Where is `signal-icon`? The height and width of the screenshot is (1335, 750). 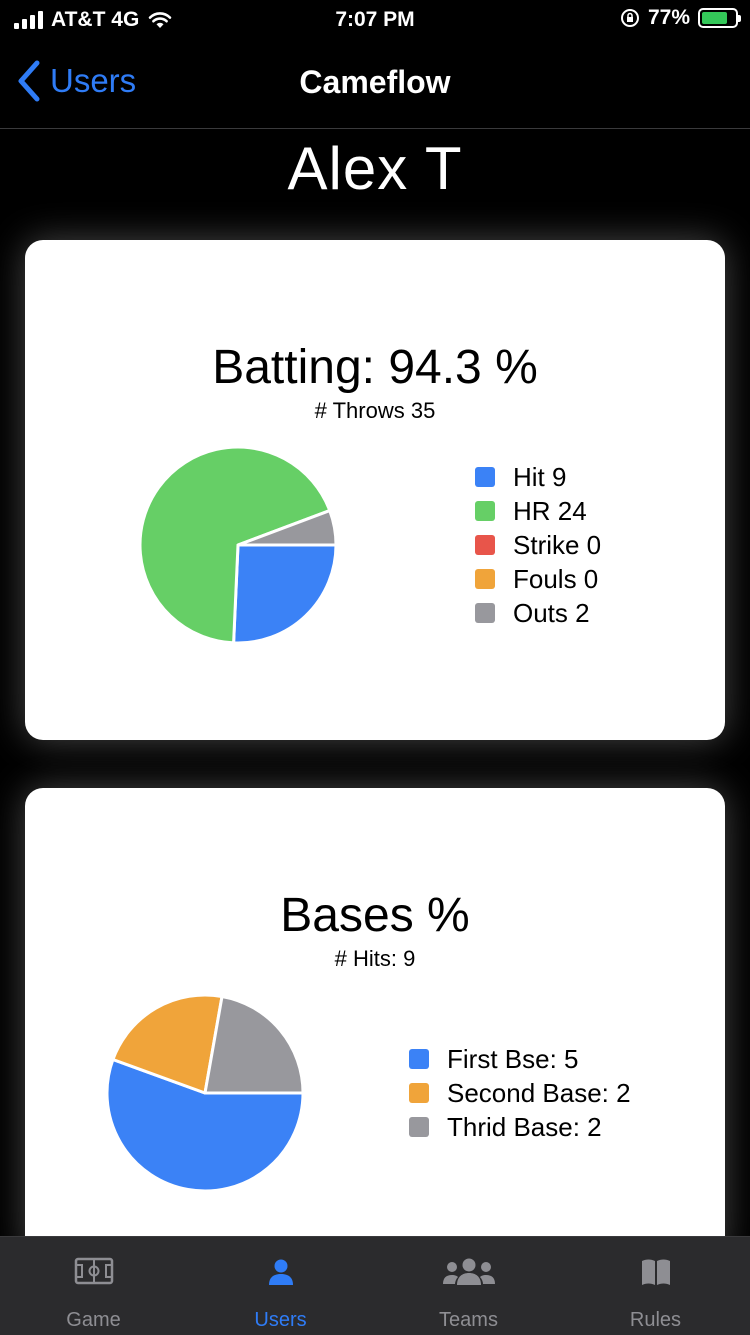 signal-icon is located at coordinates (28, 20).